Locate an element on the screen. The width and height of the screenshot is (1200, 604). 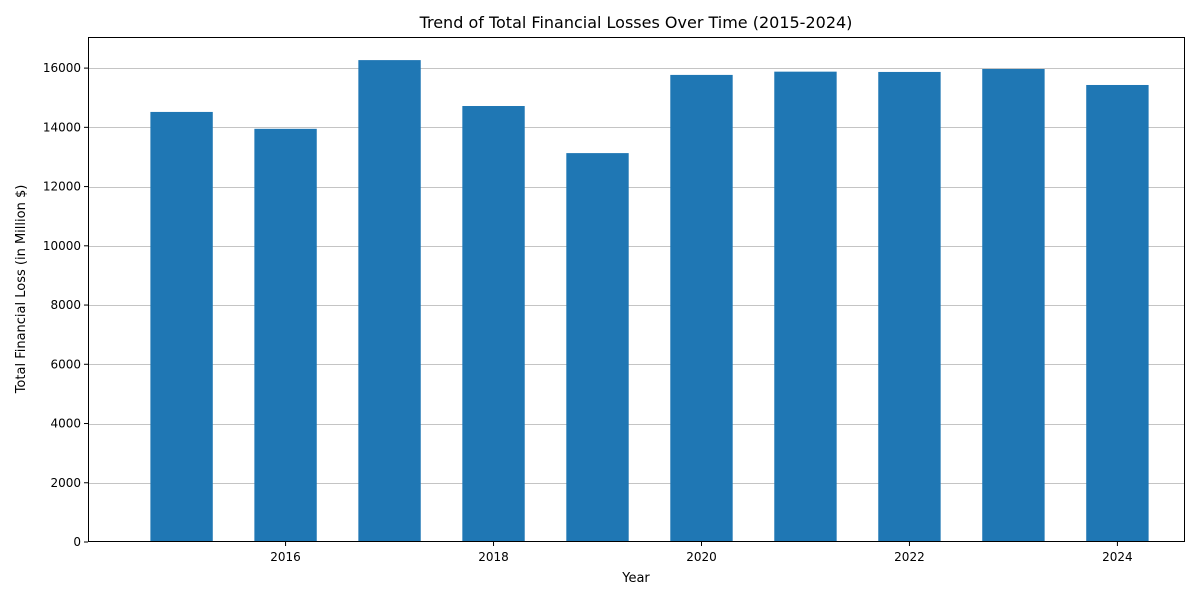
y-tick-label-0: 0 is located at coordinates (77, 542).